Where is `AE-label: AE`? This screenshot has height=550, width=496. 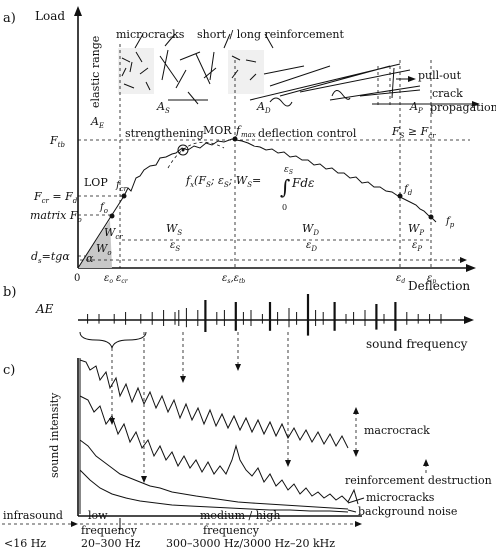 AE-label: AE is located at coordinates (44, 309).